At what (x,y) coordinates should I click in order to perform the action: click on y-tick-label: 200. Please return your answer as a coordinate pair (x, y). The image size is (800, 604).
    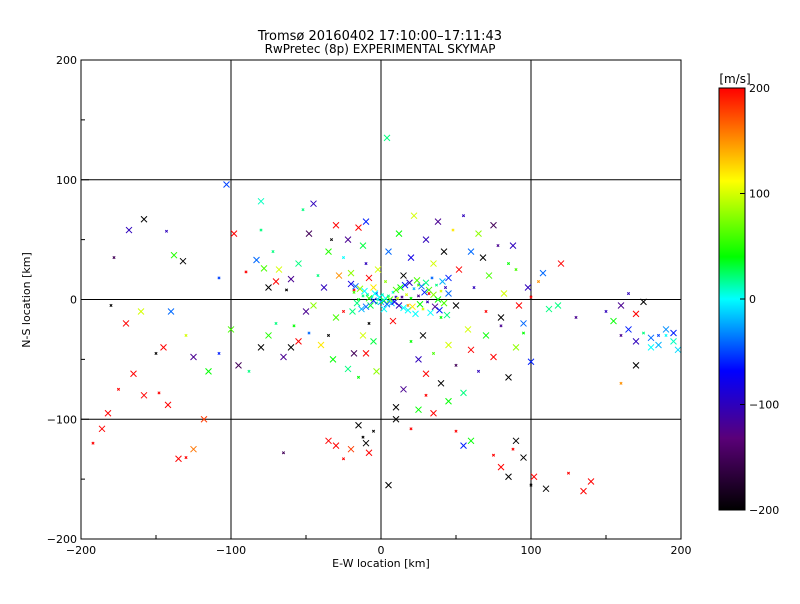
    Looking at the image, I should click on (66, 60).